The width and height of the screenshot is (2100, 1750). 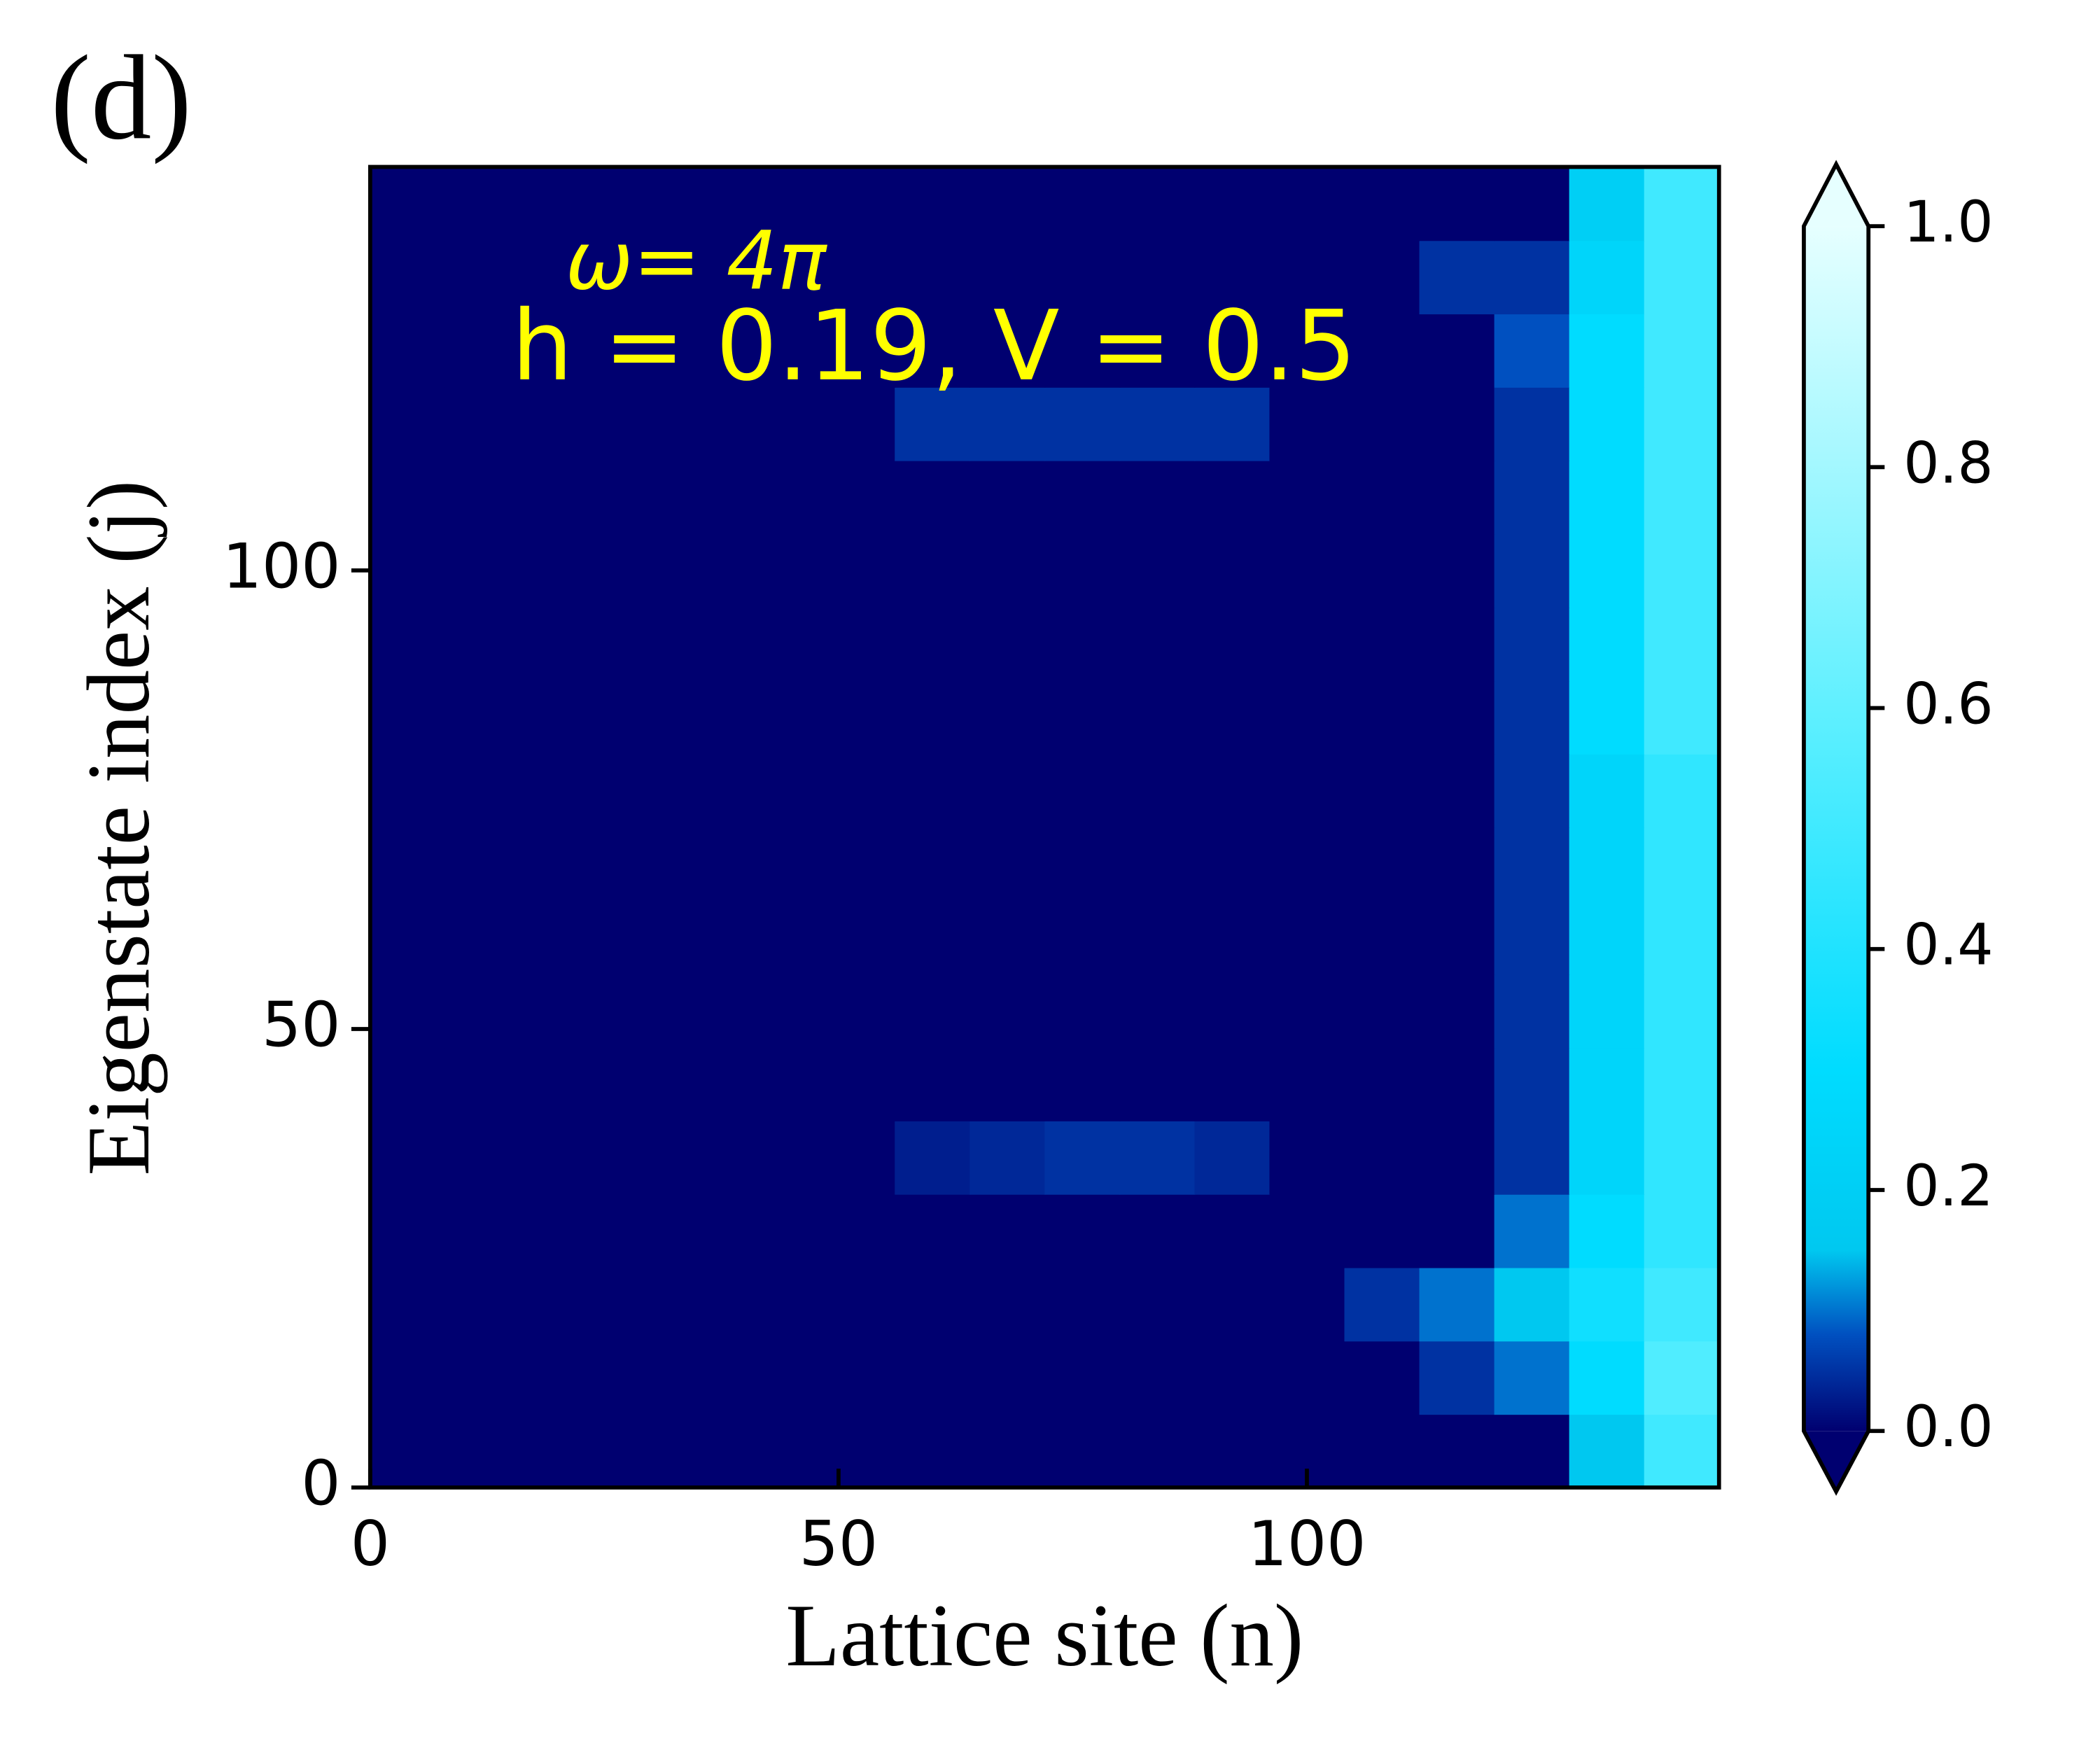 I want to click on annotation: ω= 4π, so click(x=696, y=262).